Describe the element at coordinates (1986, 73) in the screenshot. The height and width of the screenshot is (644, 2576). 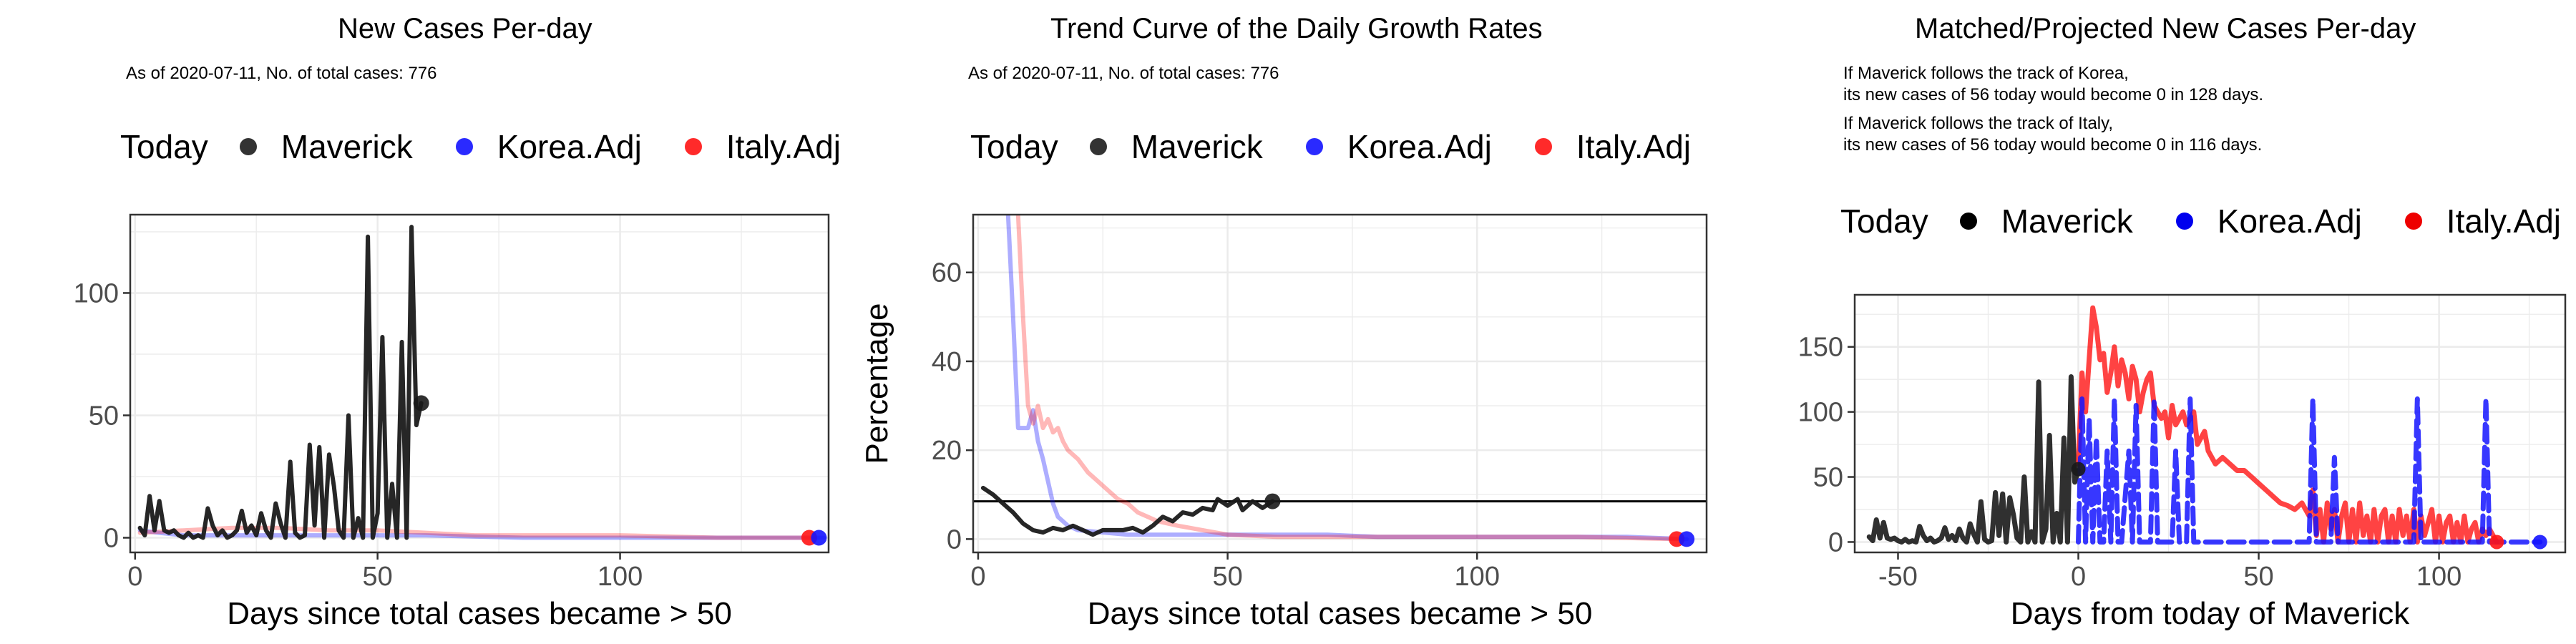
I see `projection-note-1: If Maverick follows the track of Korea,` at that location.